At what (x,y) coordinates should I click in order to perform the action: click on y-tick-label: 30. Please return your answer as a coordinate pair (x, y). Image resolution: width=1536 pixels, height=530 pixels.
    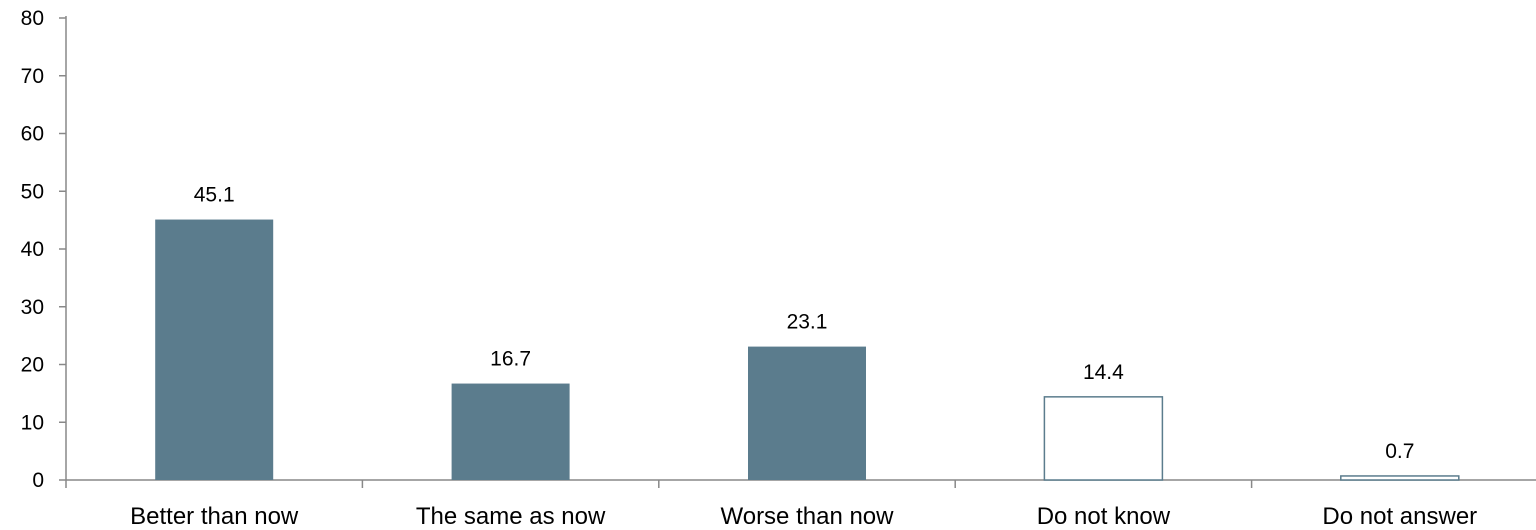
    Looking at the image, I should click on (32, 307).